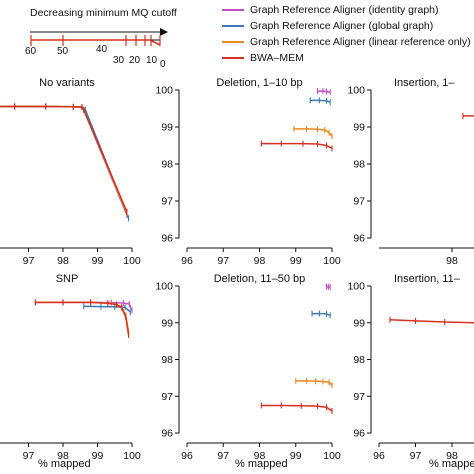 The width and height of the screenshot is (474, 474). Describe the element at coordinates (261, 464) in the screenshot. I see `x-axis-label-deletion-11-50: % mapped` at that location.